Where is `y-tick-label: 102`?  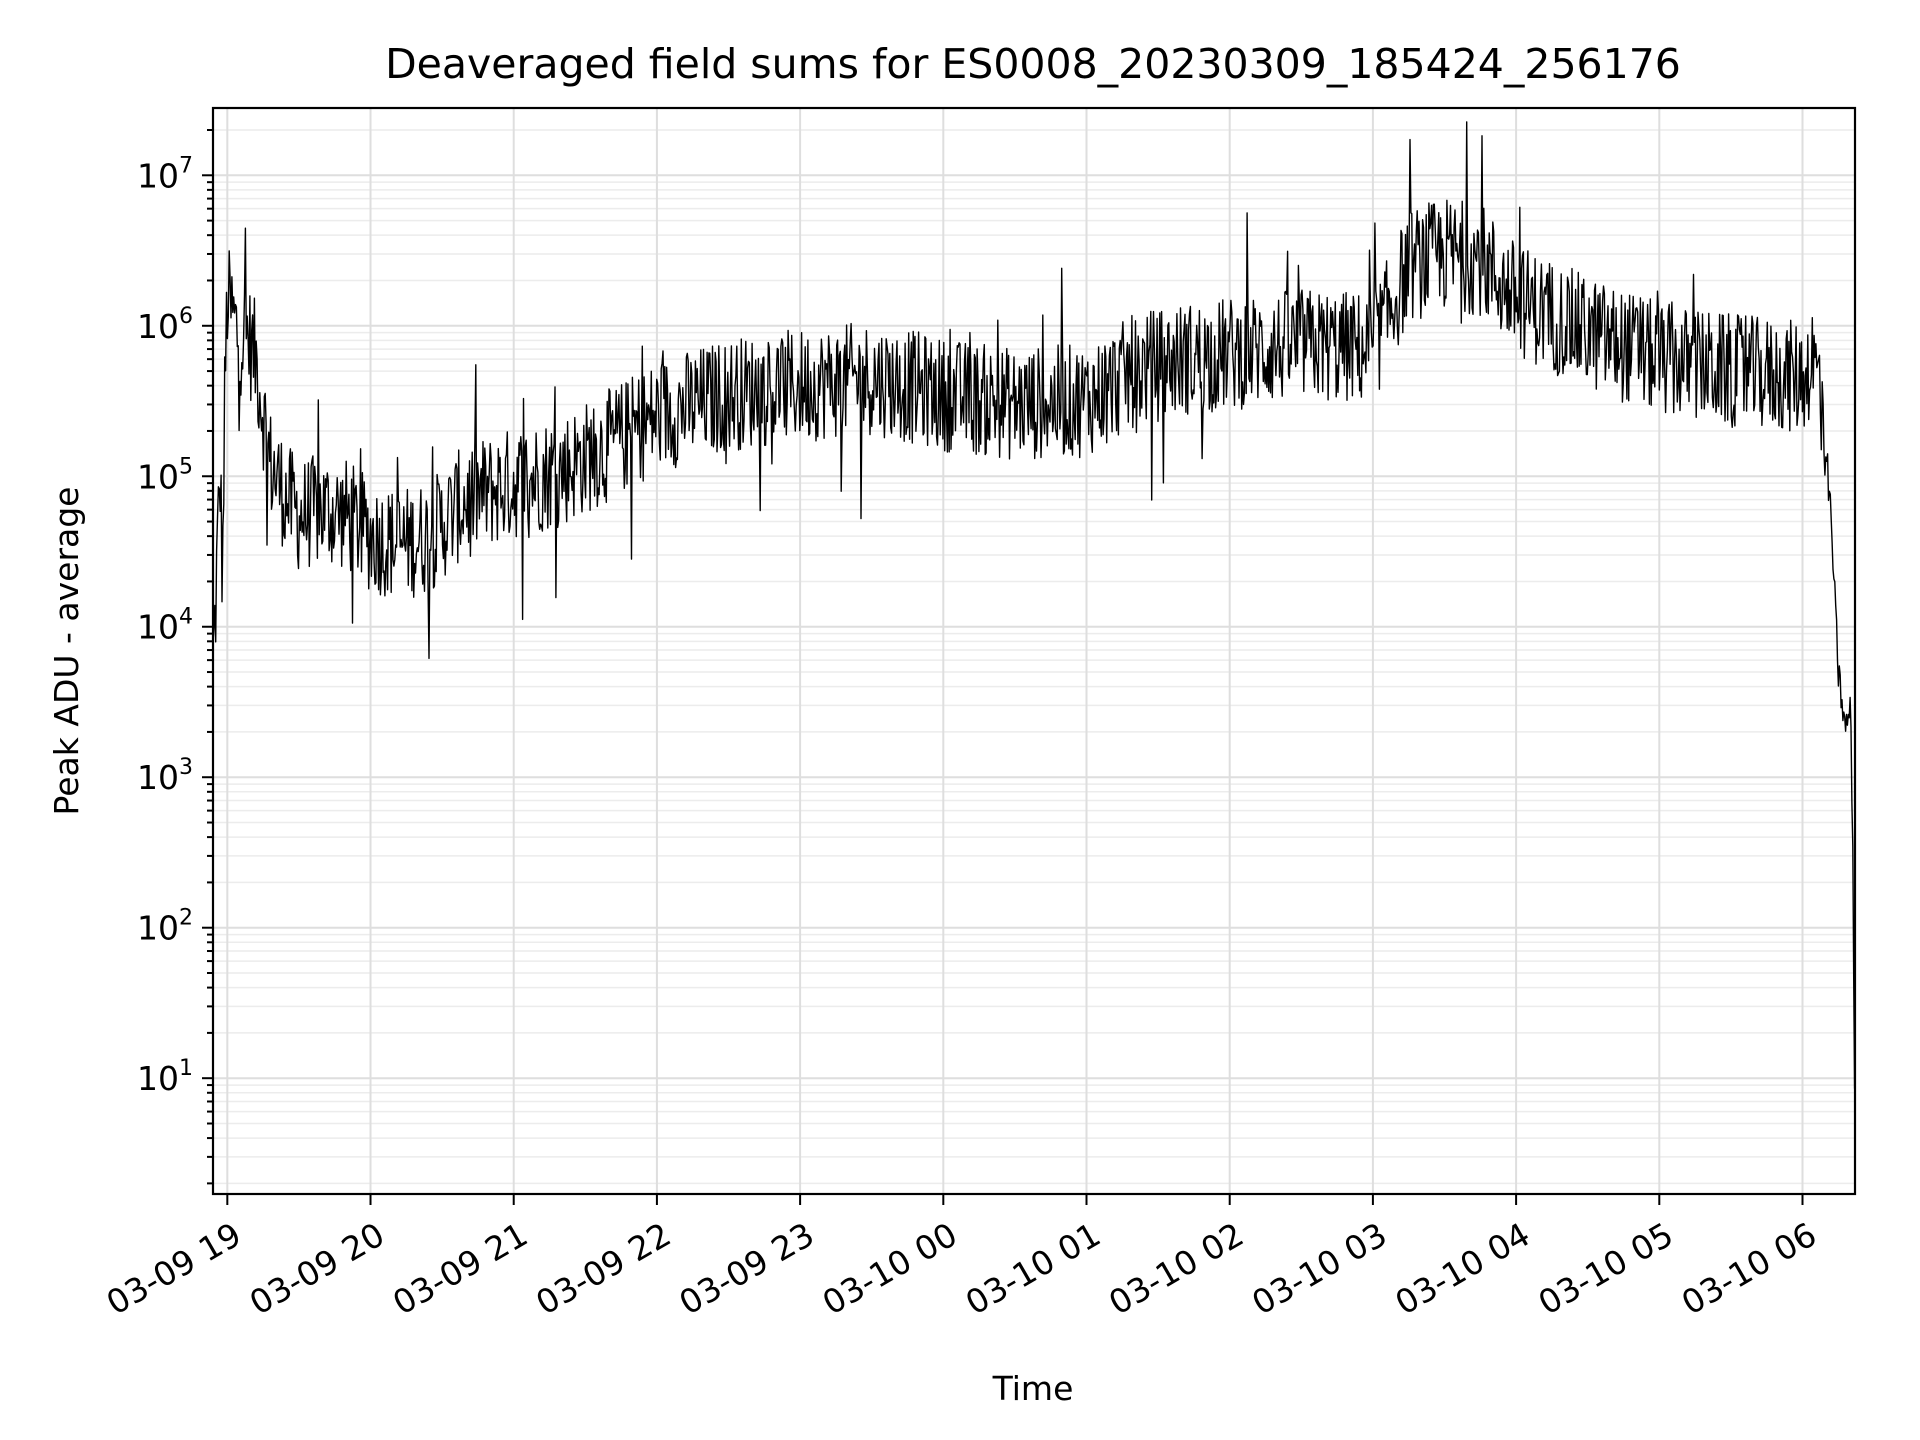
y-tick-label: 102 is located at coordinates (165, 927).